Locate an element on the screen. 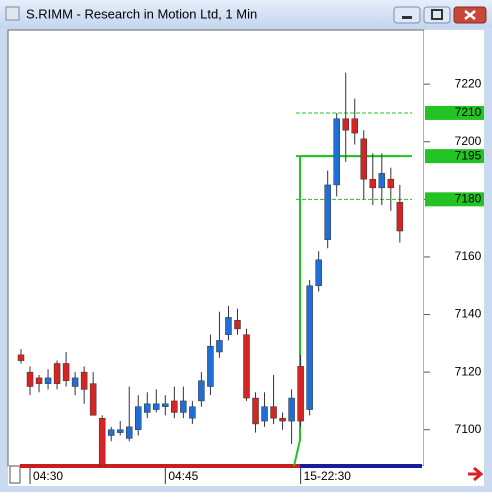  y-tick-label: 7160 is located at coordinates (468, 256).